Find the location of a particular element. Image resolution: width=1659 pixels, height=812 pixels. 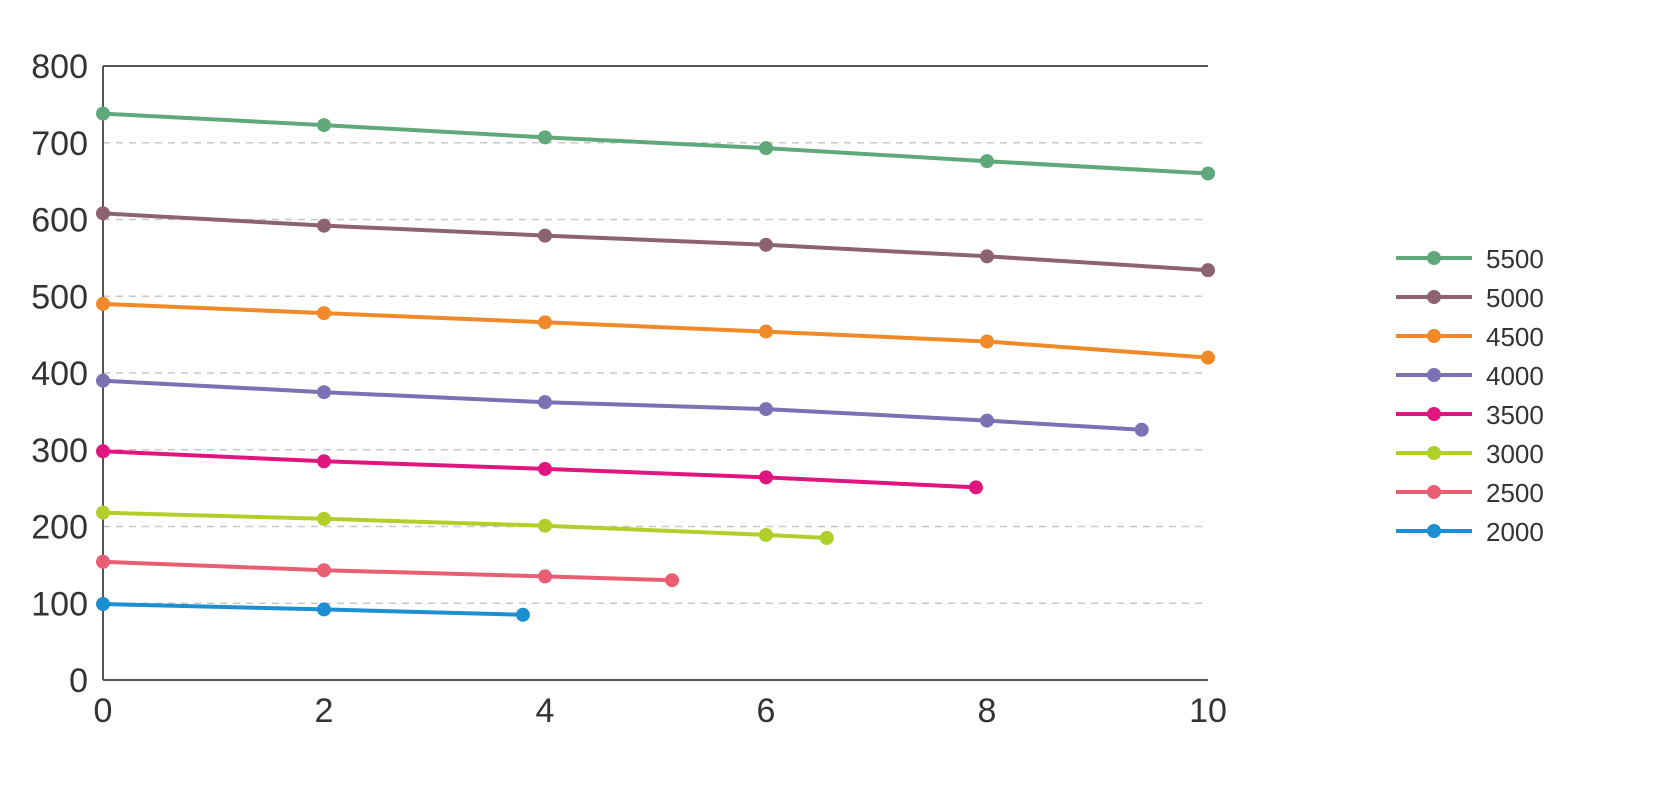

legend-label: 5000 is located at coordinates (1515, 298).